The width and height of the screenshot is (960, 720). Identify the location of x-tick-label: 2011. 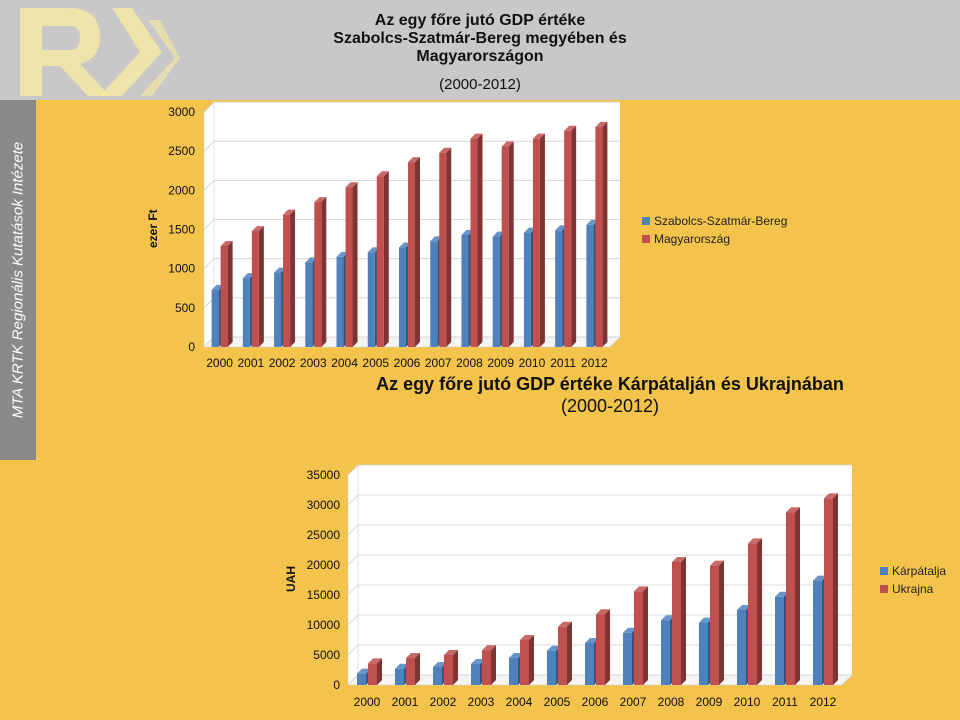
(785, 702).